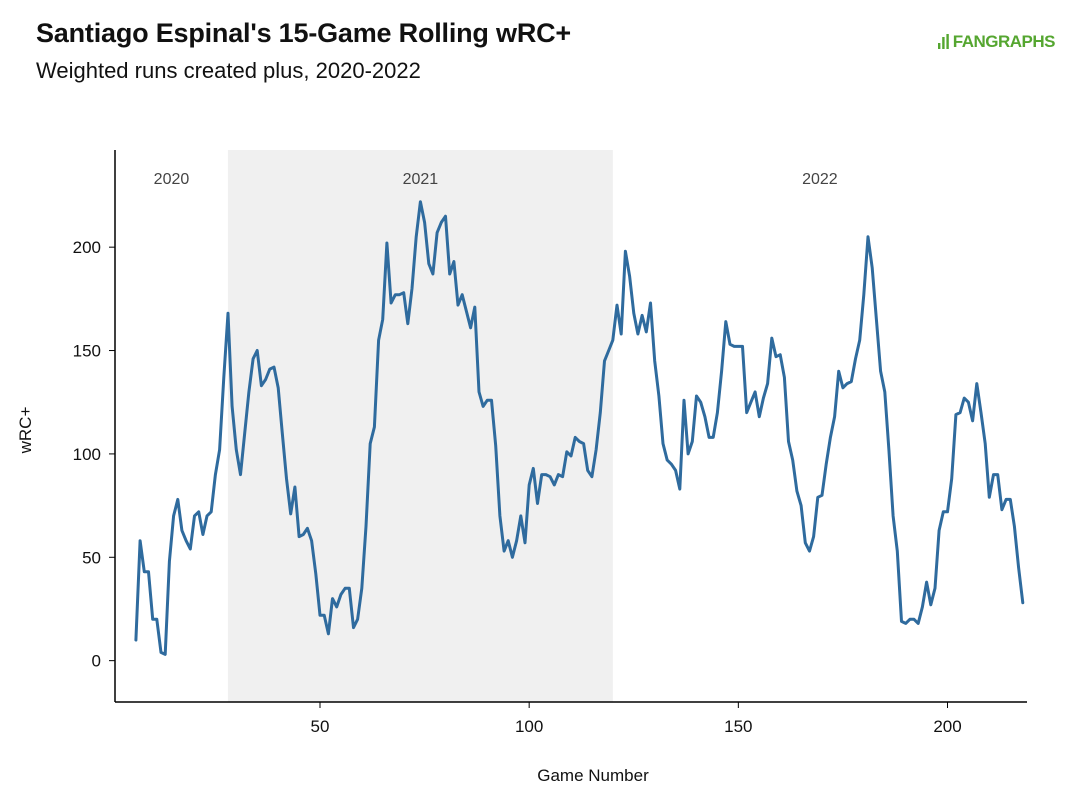  I want to click on season-label-2021: 2021, so click(421, 179).